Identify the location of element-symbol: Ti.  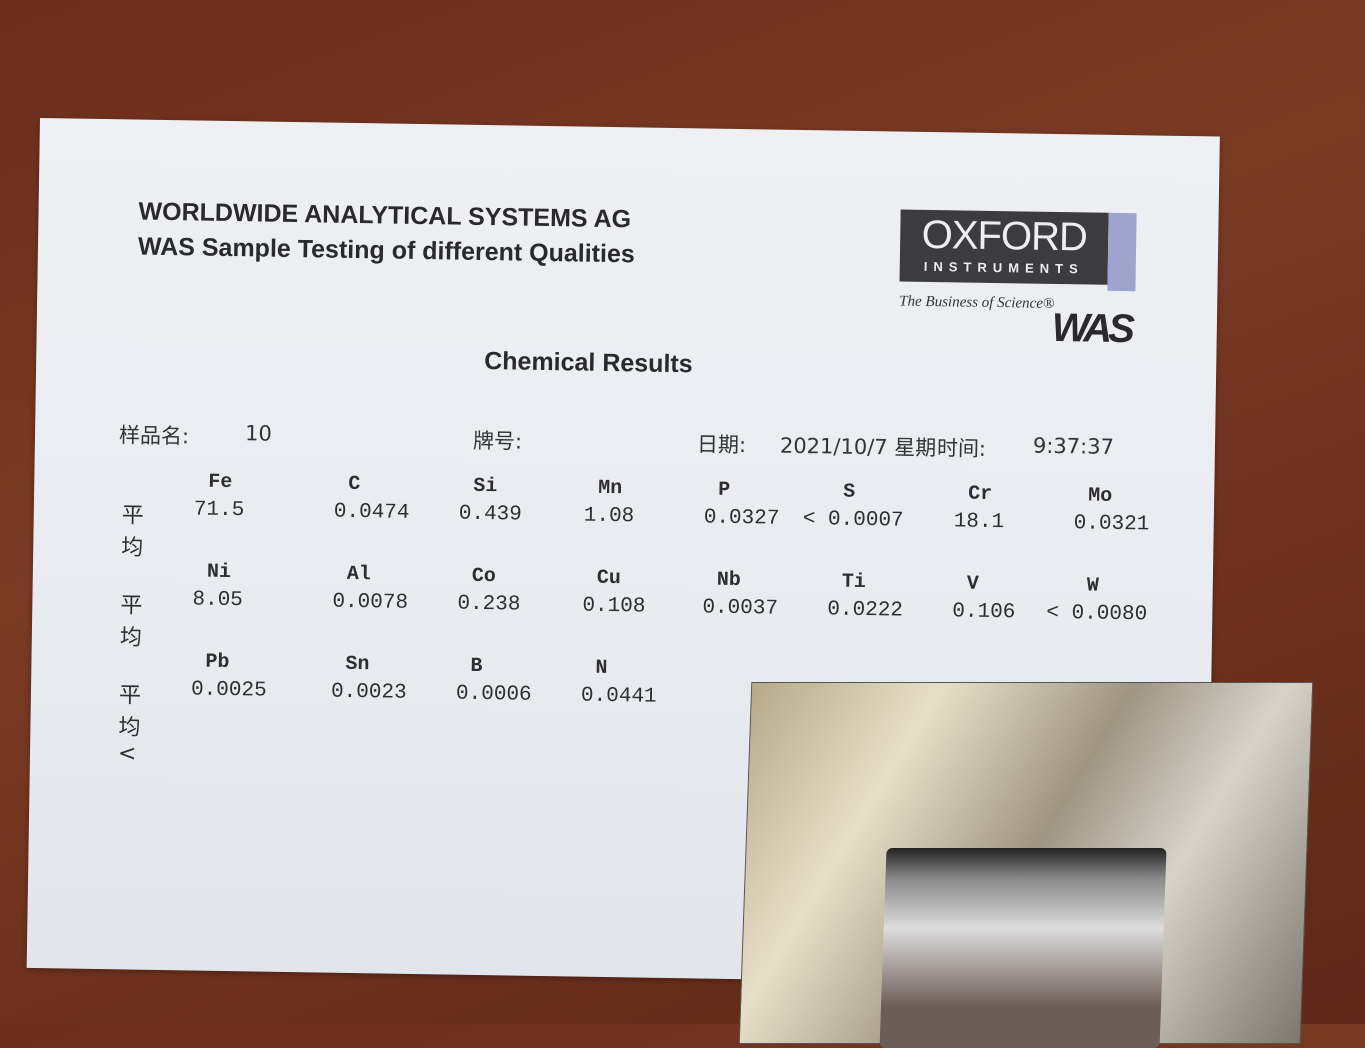
(854, 582).